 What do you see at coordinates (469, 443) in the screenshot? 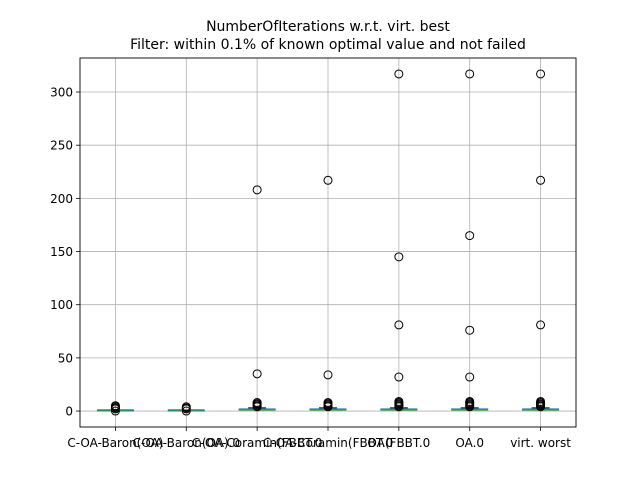
I see `x-tick-label: OA.0` at bounding box center [469, 443].